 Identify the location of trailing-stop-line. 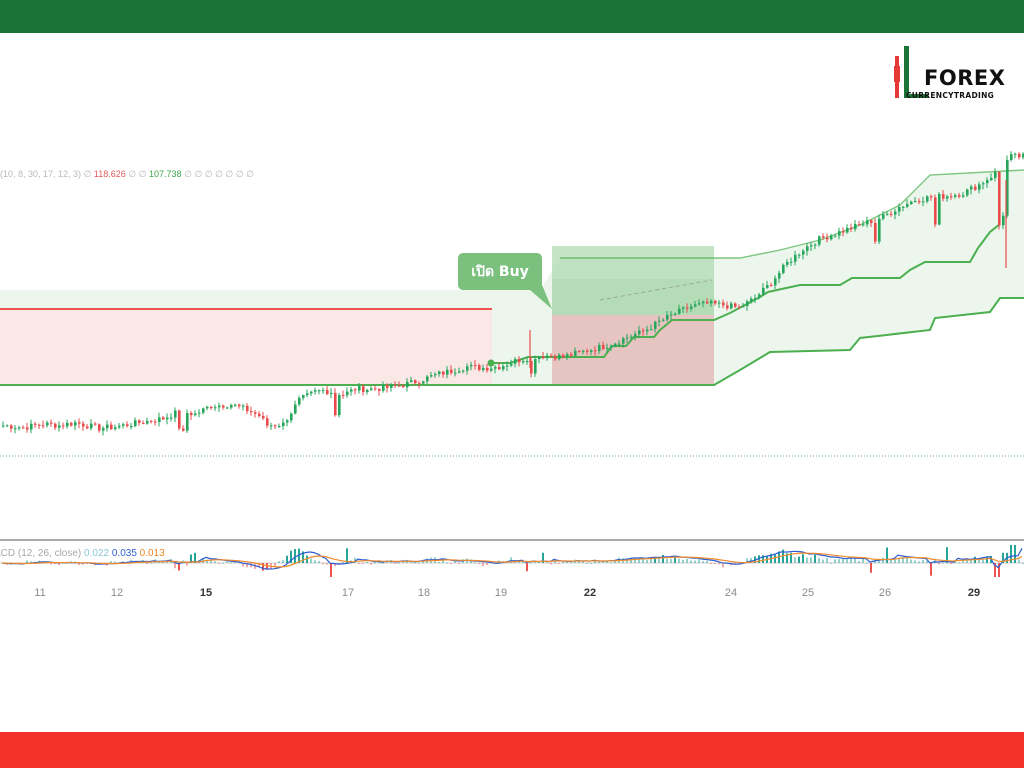
(745, 293).